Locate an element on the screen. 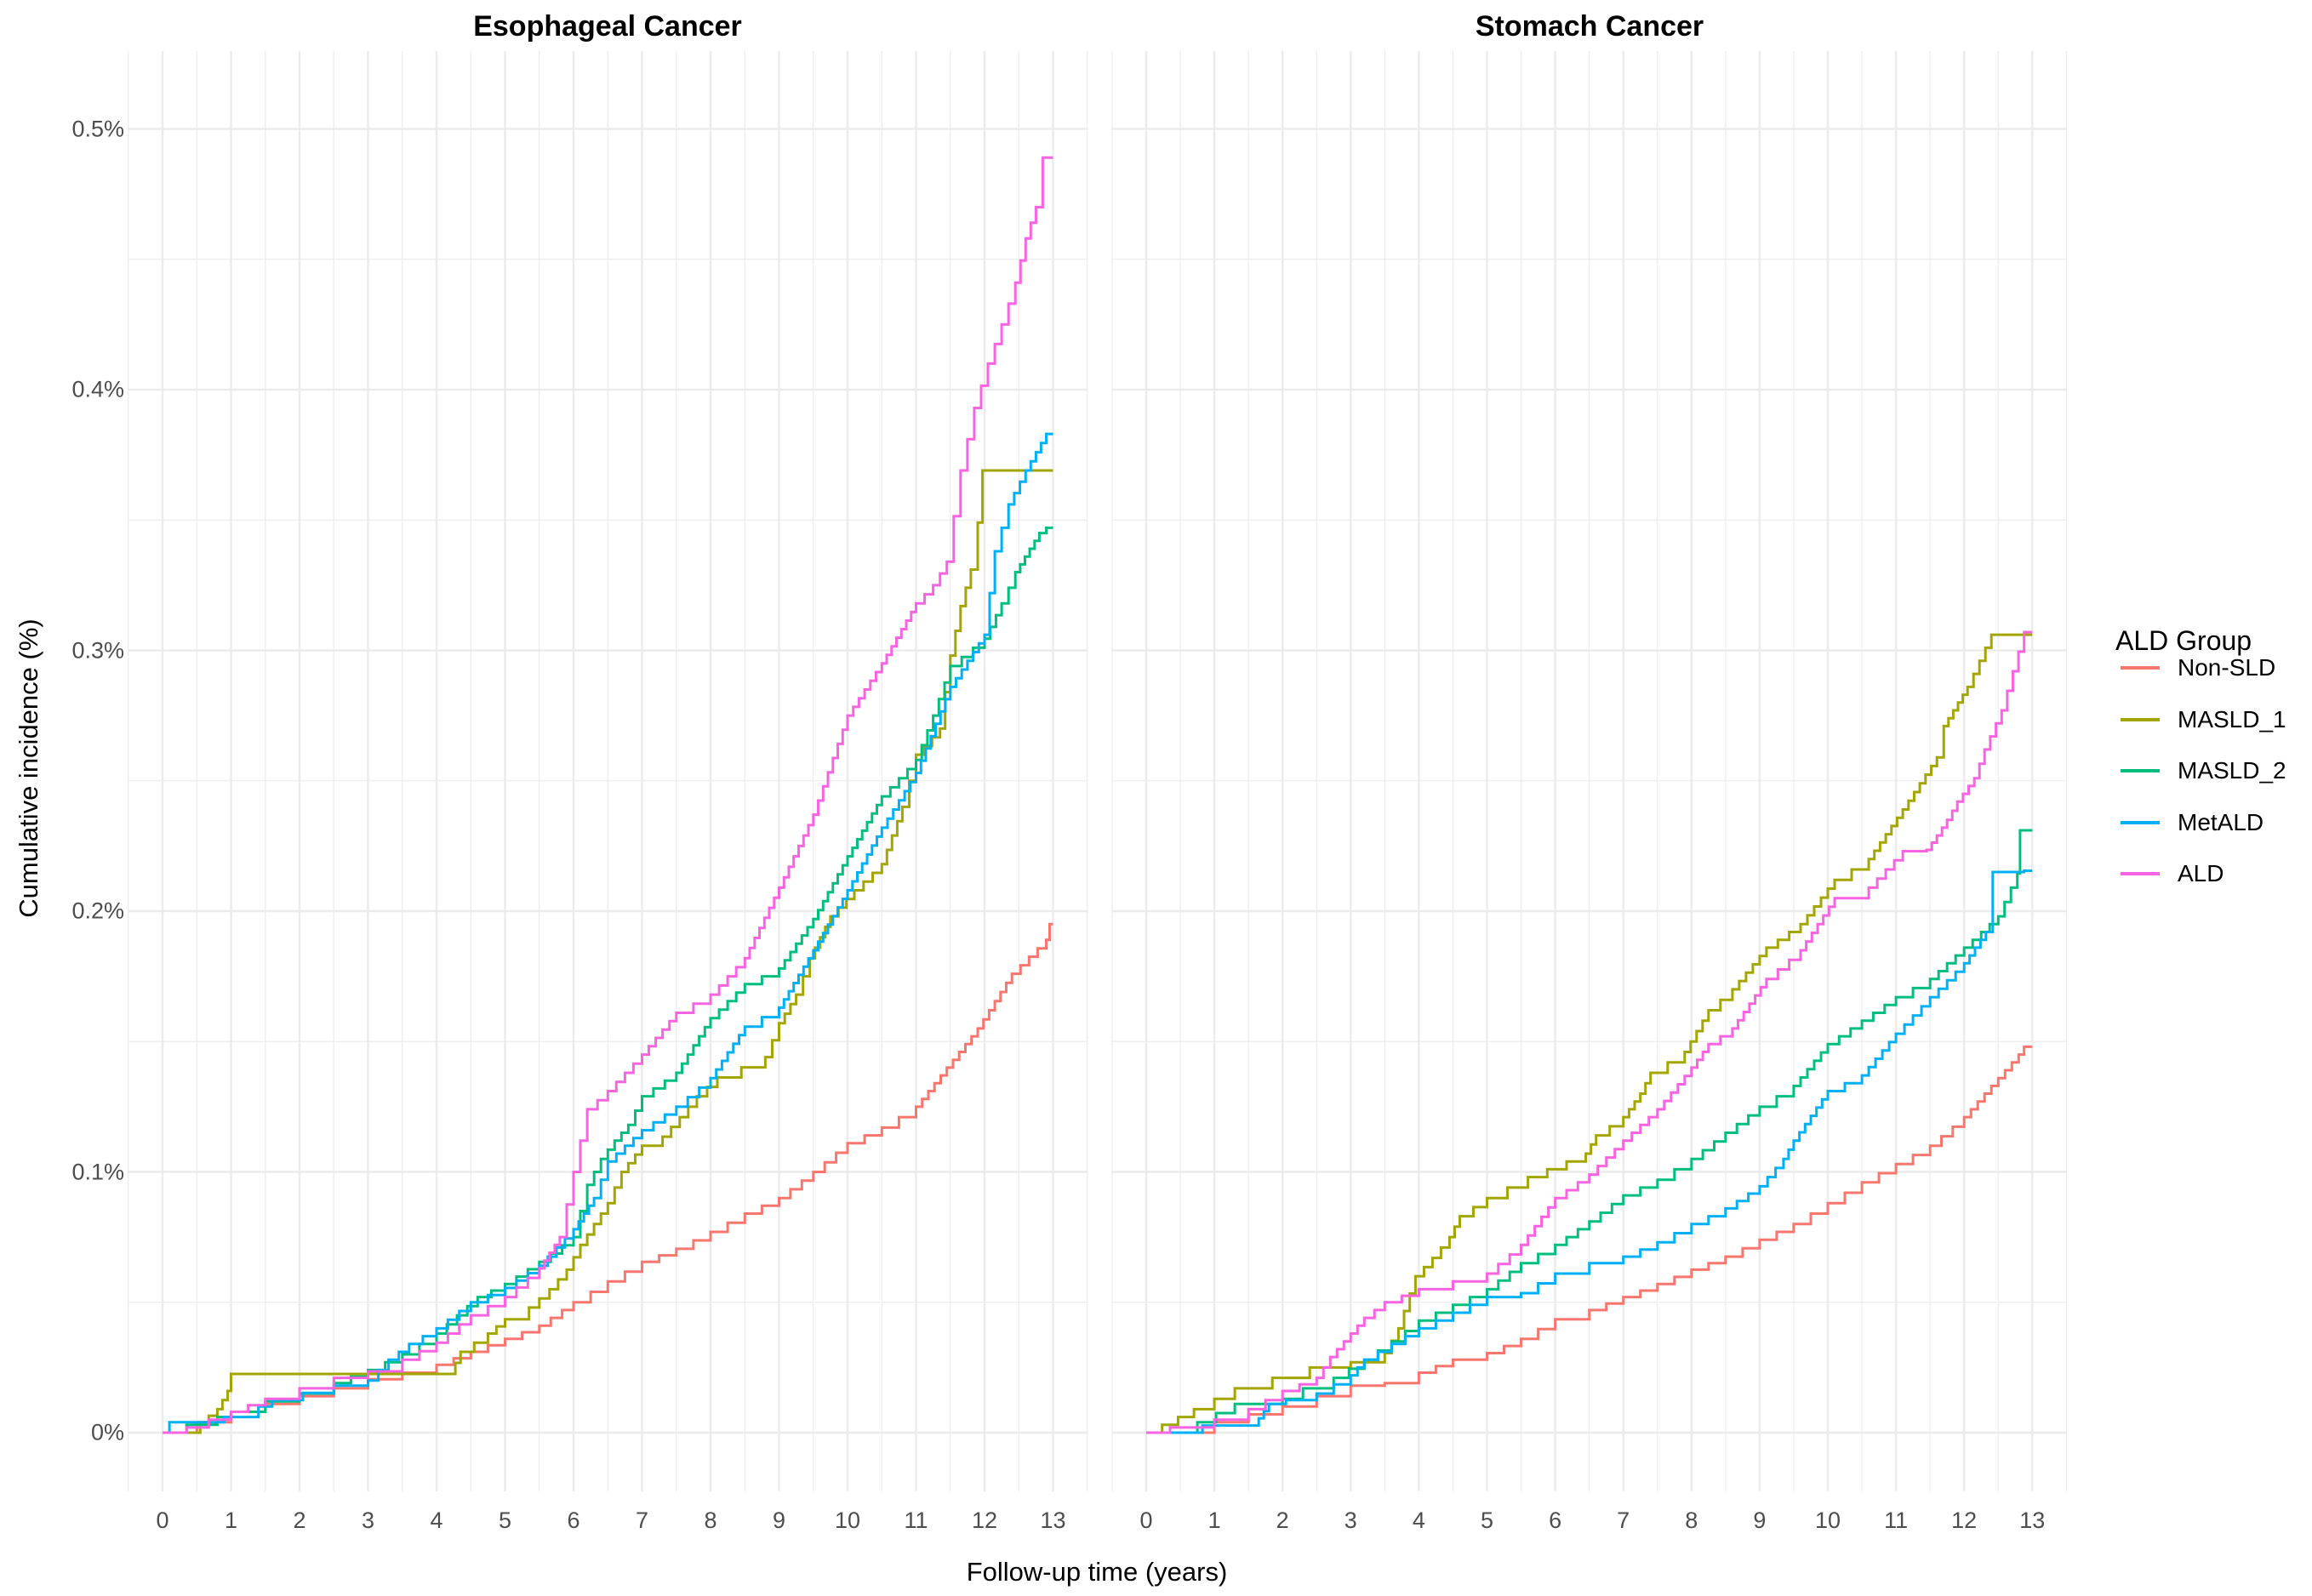  legend-item-label: Non-SLD is located at coordinates (2227, 668).